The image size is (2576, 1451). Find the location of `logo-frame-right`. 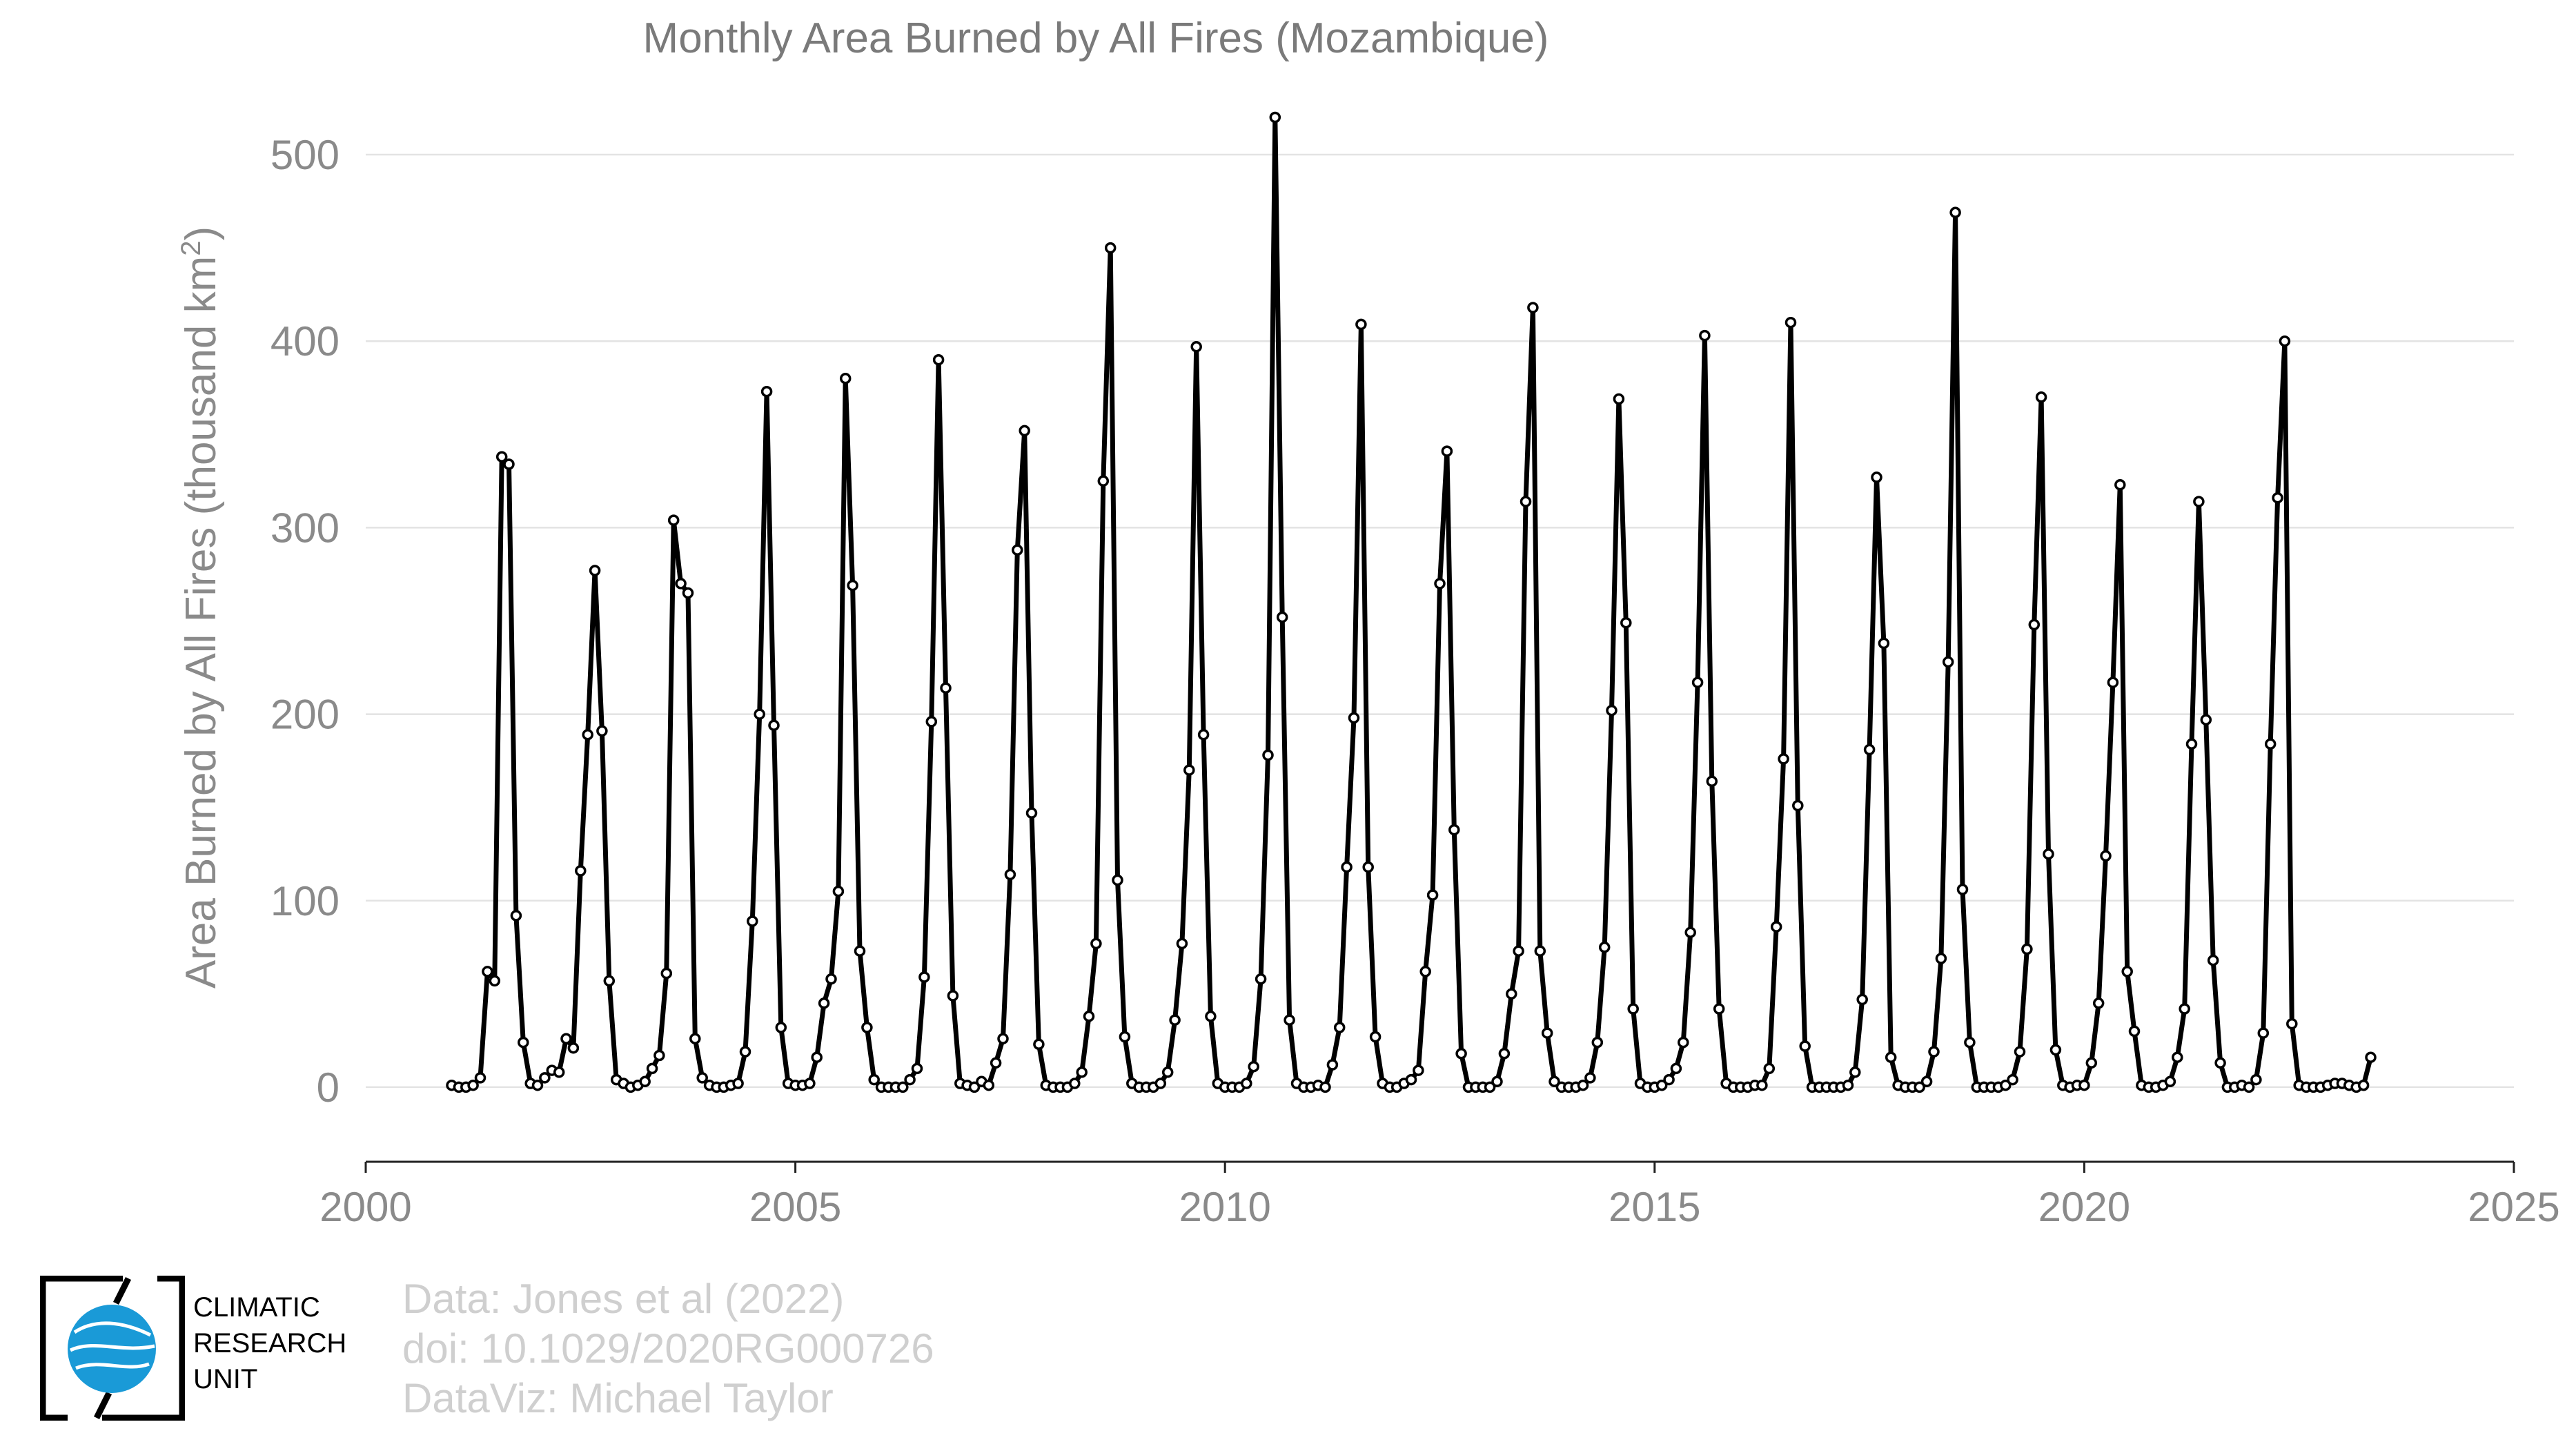

logo-frame-right is located at coordinates (143, 1349).